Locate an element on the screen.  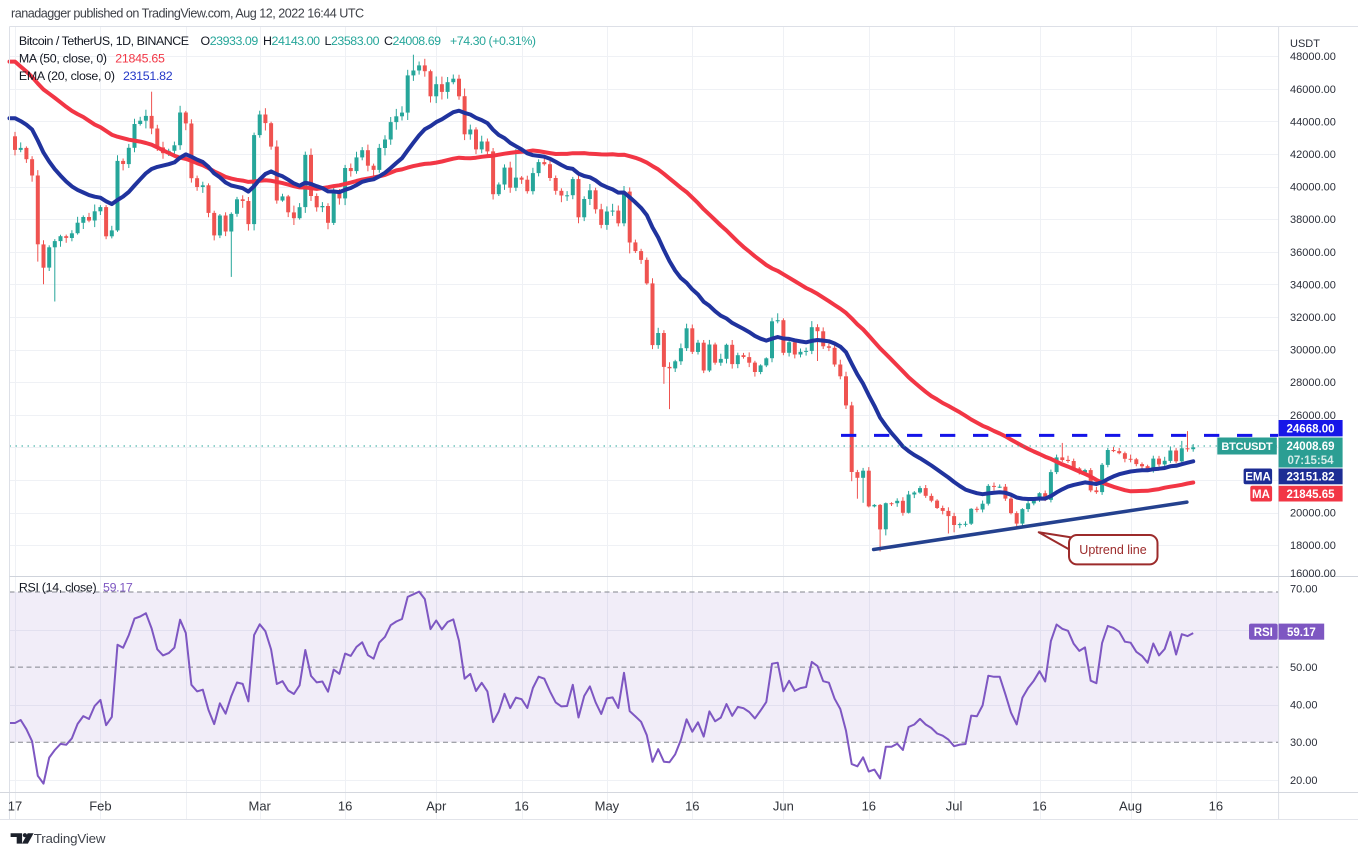
svg-text: 36000.00 is located at coordinates (1313, 253).